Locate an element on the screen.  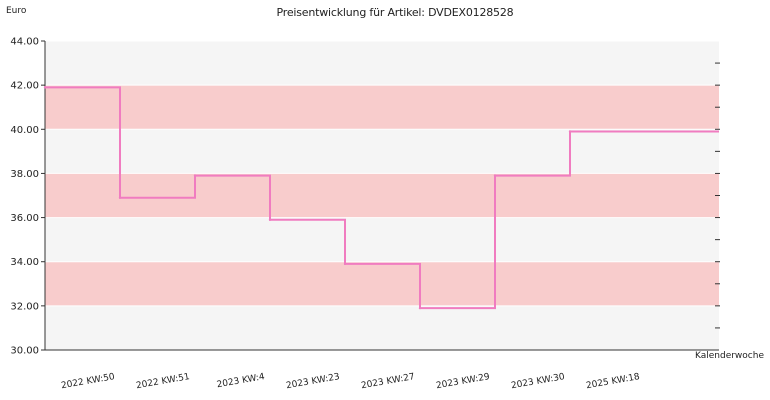
y-axis-label: Euro is located at coordinates (16, 11).